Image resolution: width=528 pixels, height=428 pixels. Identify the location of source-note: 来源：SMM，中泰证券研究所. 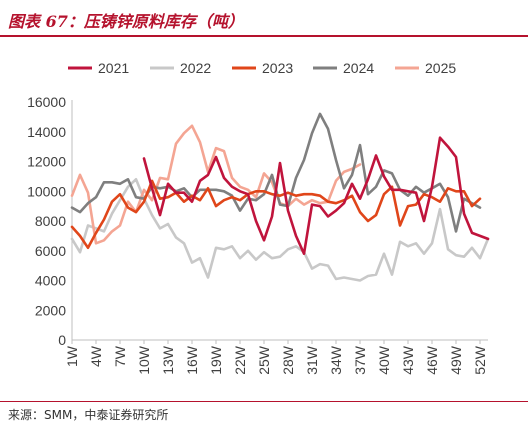
(88, 415).